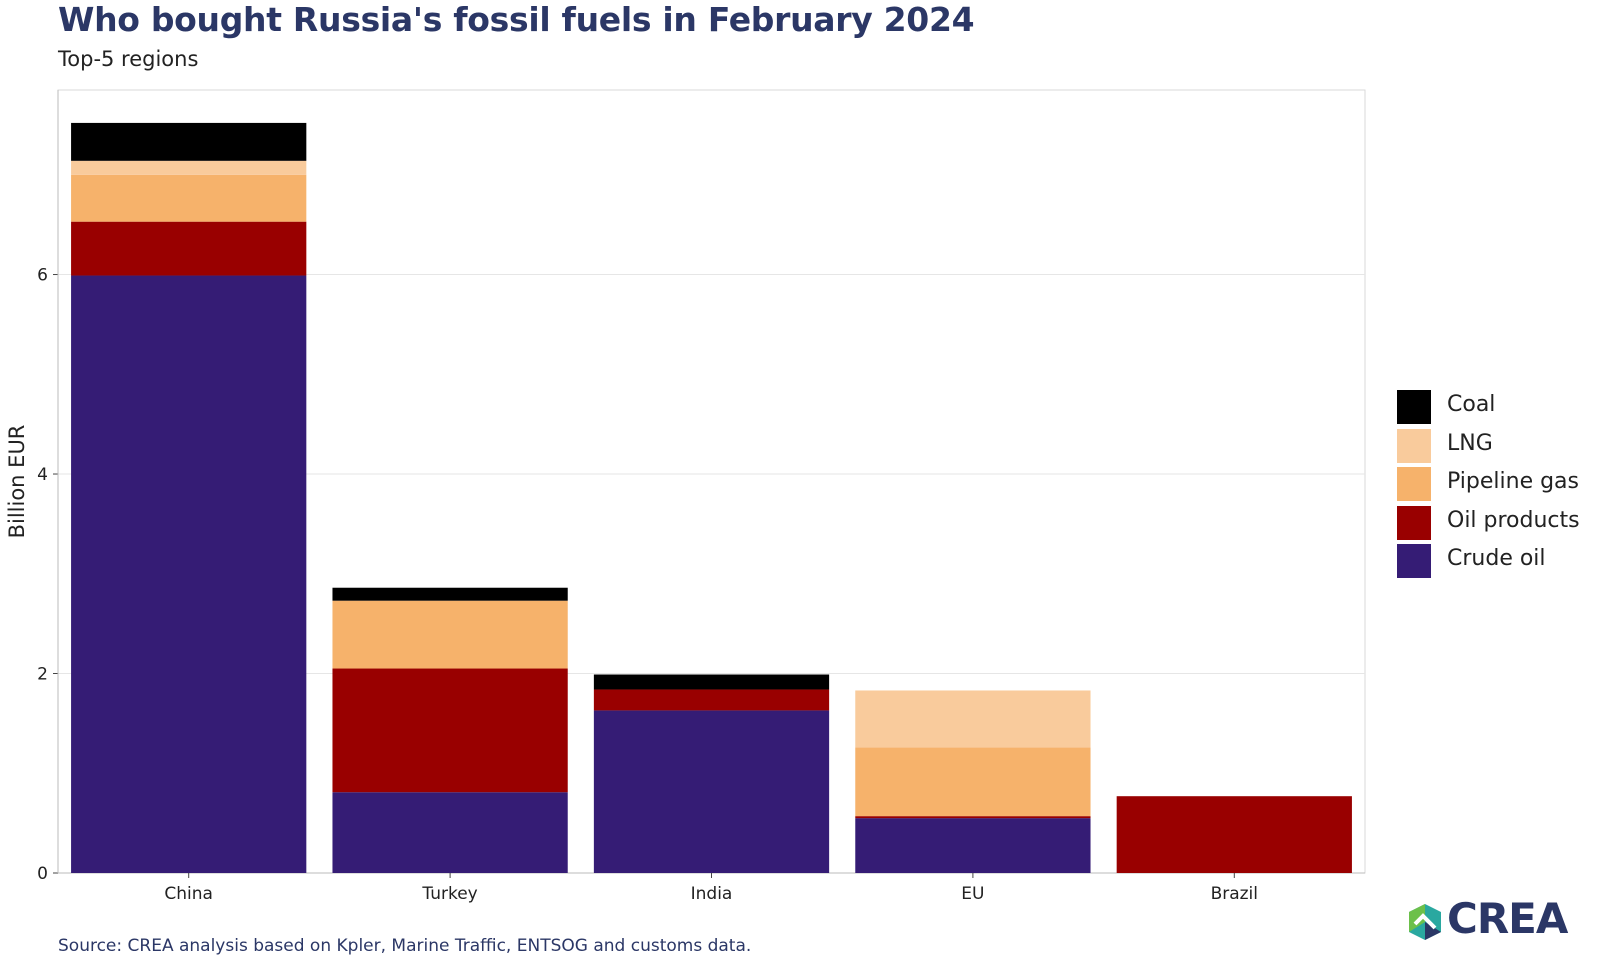 This screenshot has width=1600, height=960. I want to click on chart-subtitle: Top-5 regions, so click(128, 59).